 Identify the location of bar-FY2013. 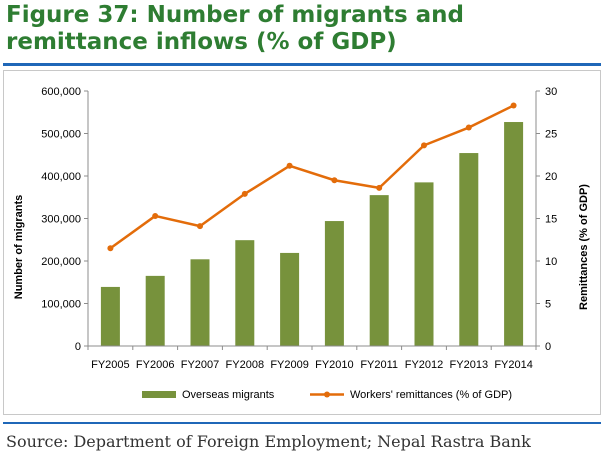
(469, 249).